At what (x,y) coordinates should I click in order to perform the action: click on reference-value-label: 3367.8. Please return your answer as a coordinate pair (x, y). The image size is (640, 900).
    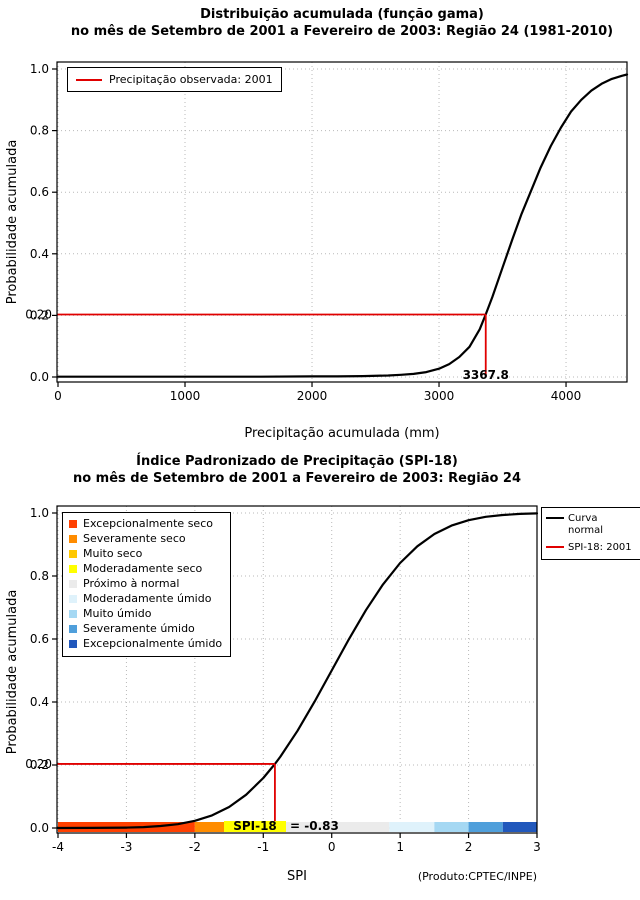
    Looking at the image, I should click on (486, 375).